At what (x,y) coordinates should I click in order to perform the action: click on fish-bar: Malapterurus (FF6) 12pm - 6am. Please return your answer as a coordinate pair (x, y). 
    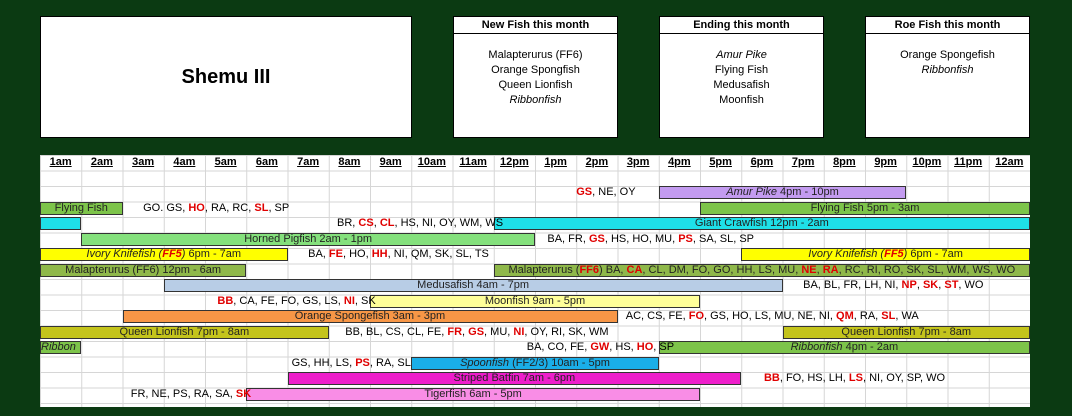
    Looking at the image, I should click on (143, 270).